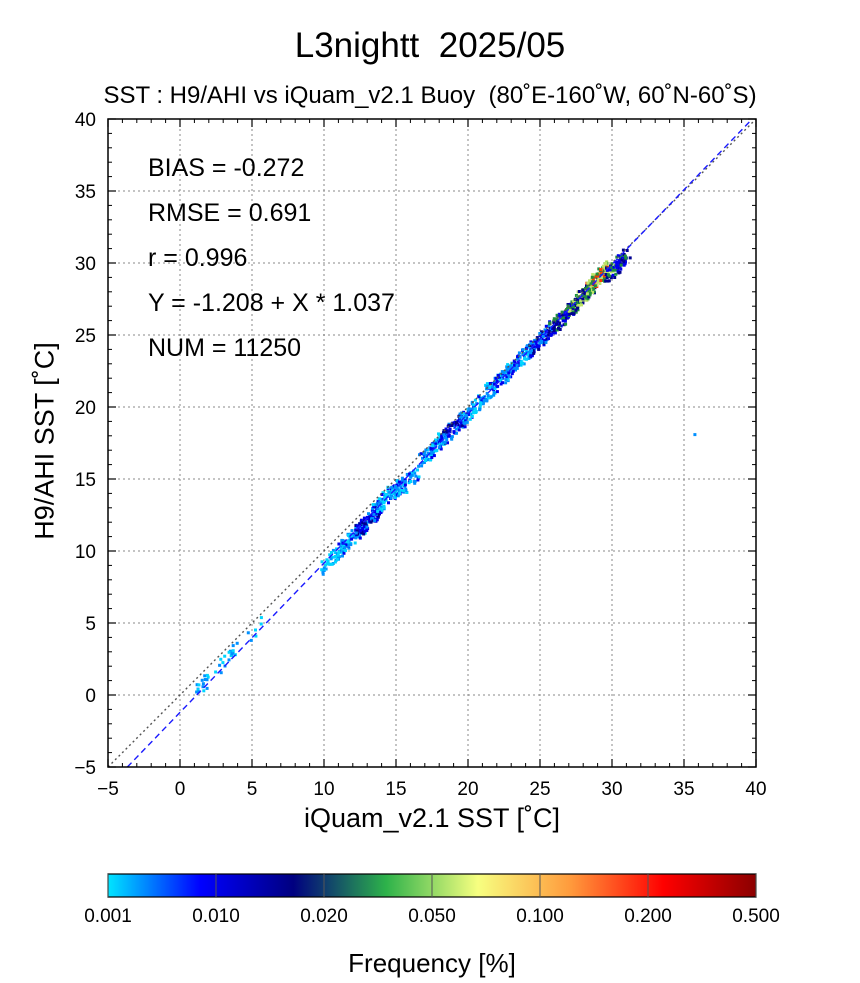  What do you see at coordinates (85, 480) in the screenshot?
I see `y-tick-label: 15` at bounding box center [85, 480].